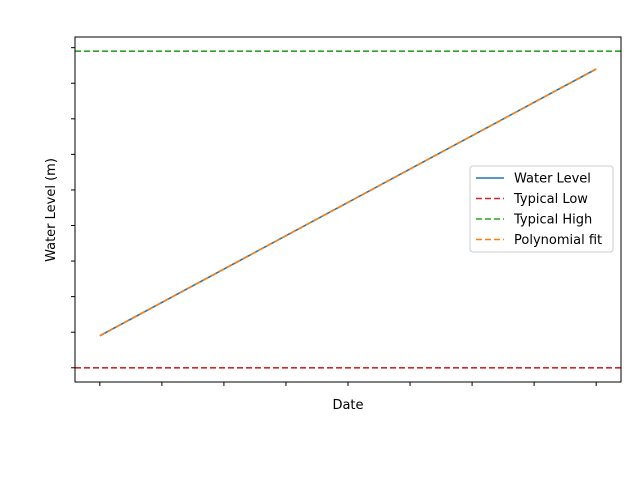 The width and height of the screenshot is (640, 480). What do you see at coordinates (558, 240) in the screenshot?
I see `legend-label-polynomial-fit: Polynomial fit` at bounding box center [558, 240].